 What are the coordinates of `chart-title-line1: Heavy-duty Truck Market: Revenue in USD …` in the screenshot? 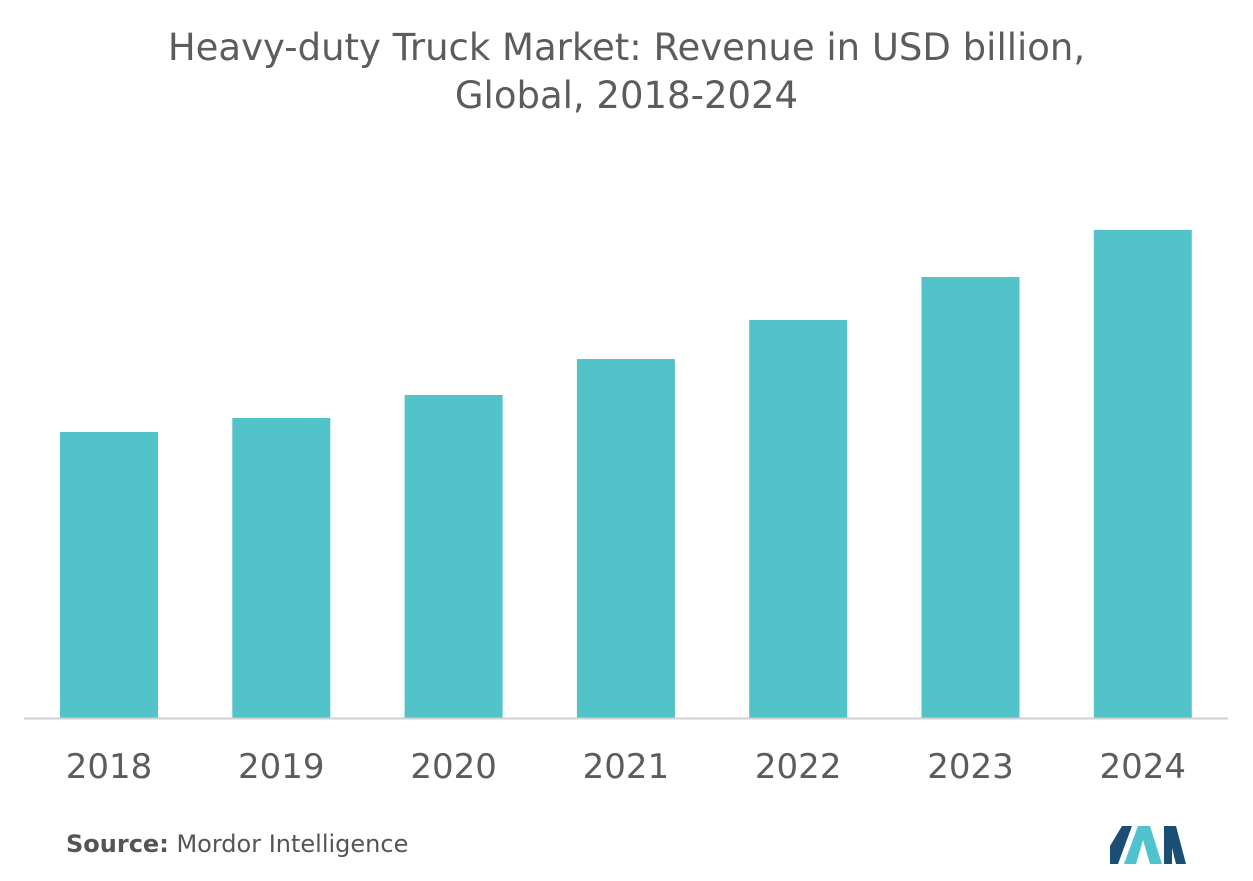 It's located at (626, 47).